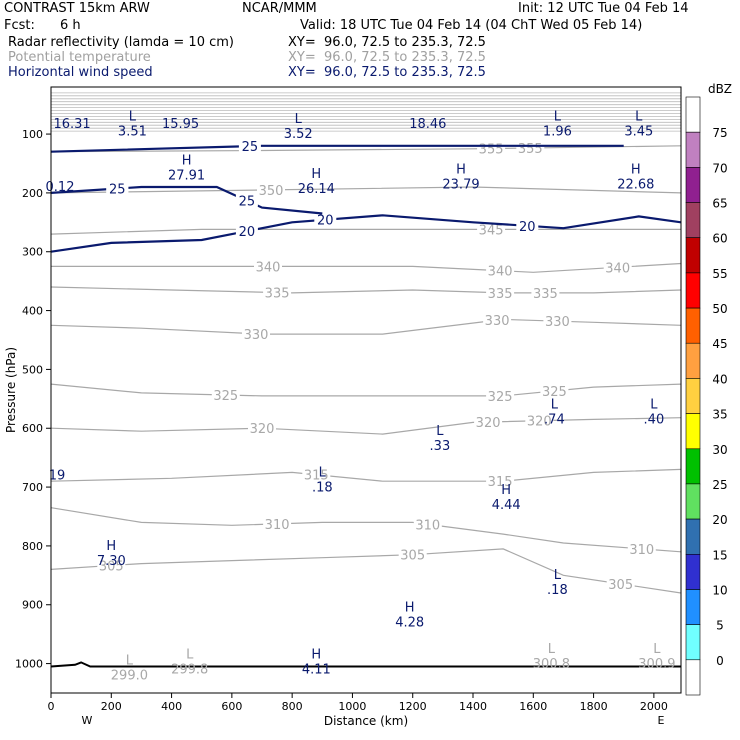 Image resolution: width=740 pixels, height=740 pixels. Describe the element at coordinates (298, 134) in the screenshot. I see `extremum-value: 3.52` at that location.